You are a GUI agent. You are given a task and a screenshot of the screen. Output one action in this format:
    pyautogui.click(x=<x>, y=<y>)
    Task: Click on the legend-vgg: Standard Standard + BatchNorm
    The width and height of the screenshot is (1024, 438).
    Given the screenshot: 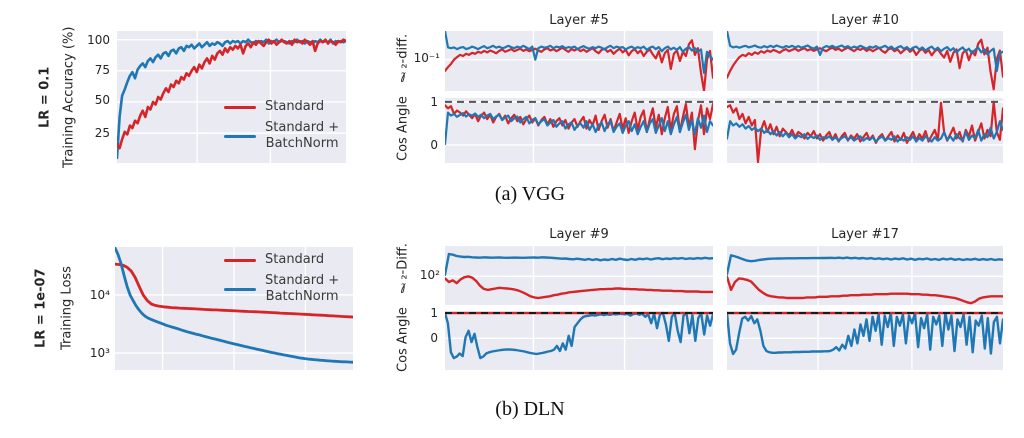 What is the action you would take?
    pyautogui.click(x=281, y=125)
    